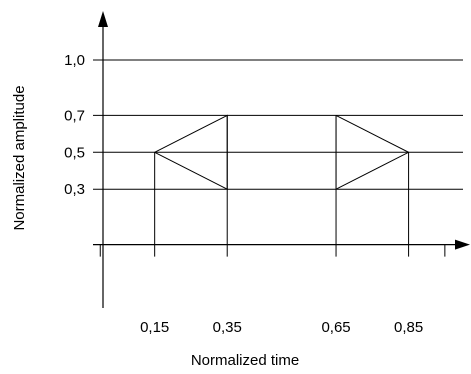  Describe the element at coordinates (154, 327) in the screenshot. I see `x-tick-label: 0,15` at that location.